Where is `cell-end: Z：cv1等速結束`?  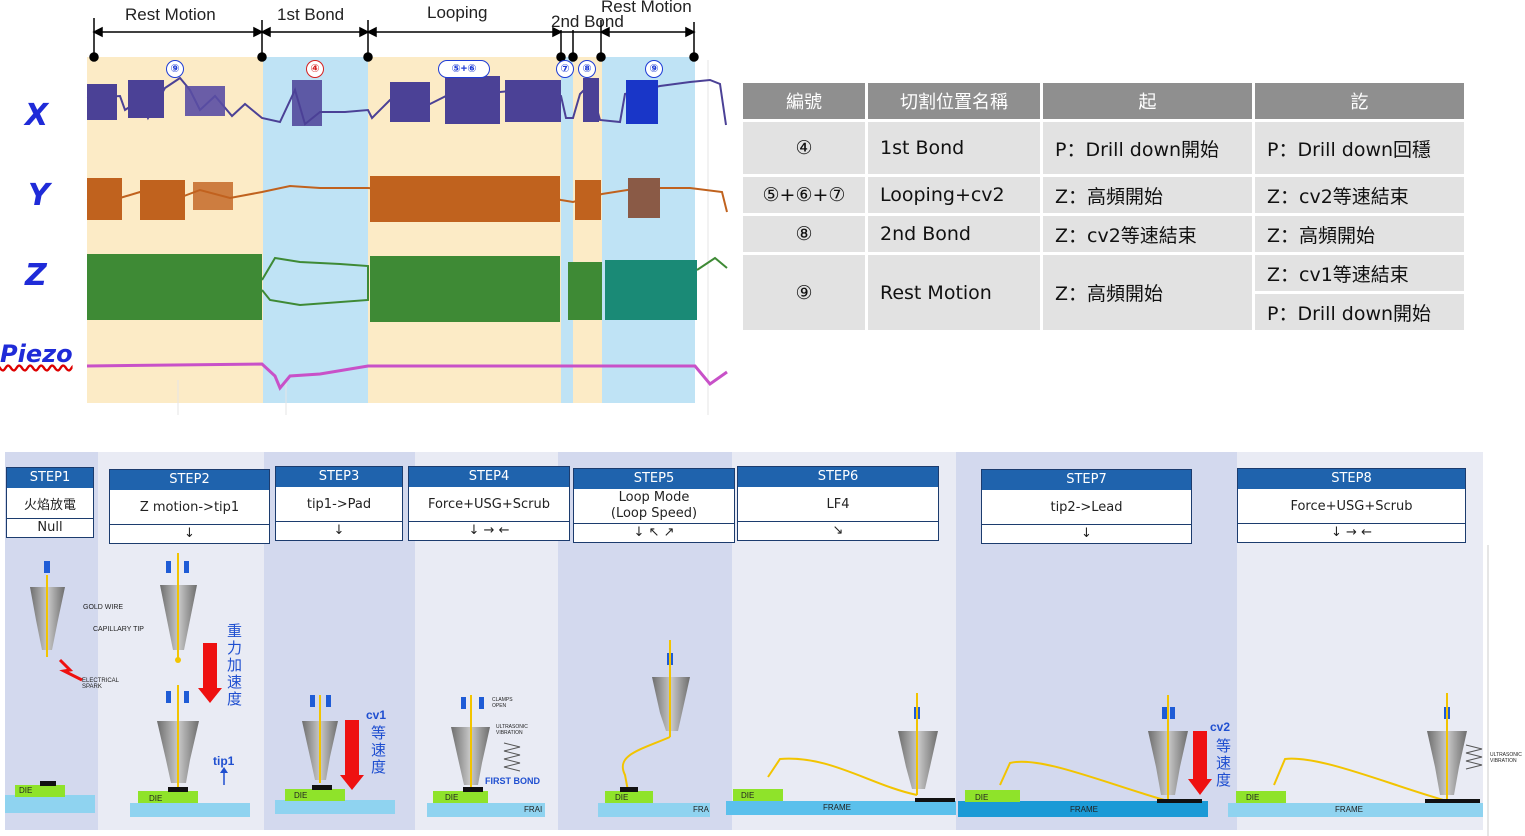 cell-end: Z：cv1等速結束 is located at coordinates (1359, 273).